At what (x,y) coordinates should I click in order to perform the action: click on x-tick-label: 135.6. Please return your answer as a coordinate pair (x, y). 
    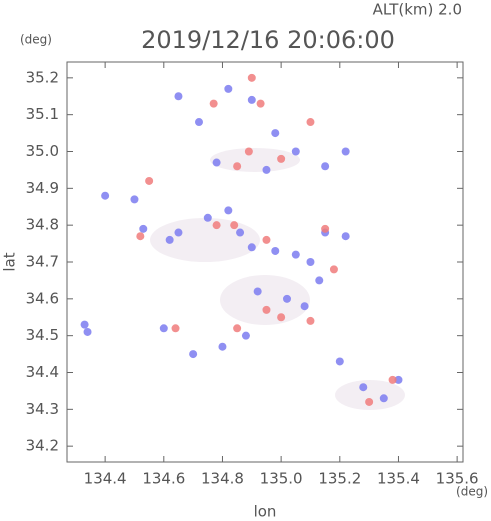
    Looking at the image, I should click on (457, 479).